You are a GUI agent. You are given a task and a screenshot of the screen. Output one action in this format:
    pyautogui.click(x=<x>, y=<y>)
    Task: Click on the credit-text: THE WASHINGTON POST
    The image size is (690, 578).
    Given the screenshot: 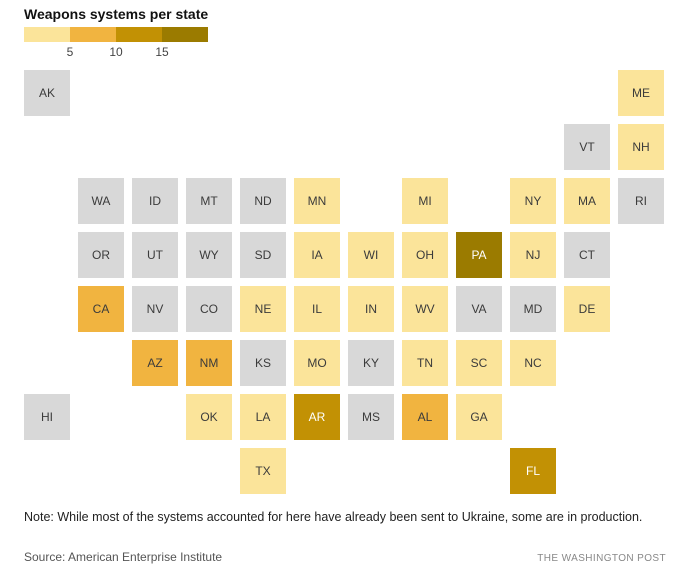 What is the action you would take?
    pyautogui.click(x=601, y=558)
    